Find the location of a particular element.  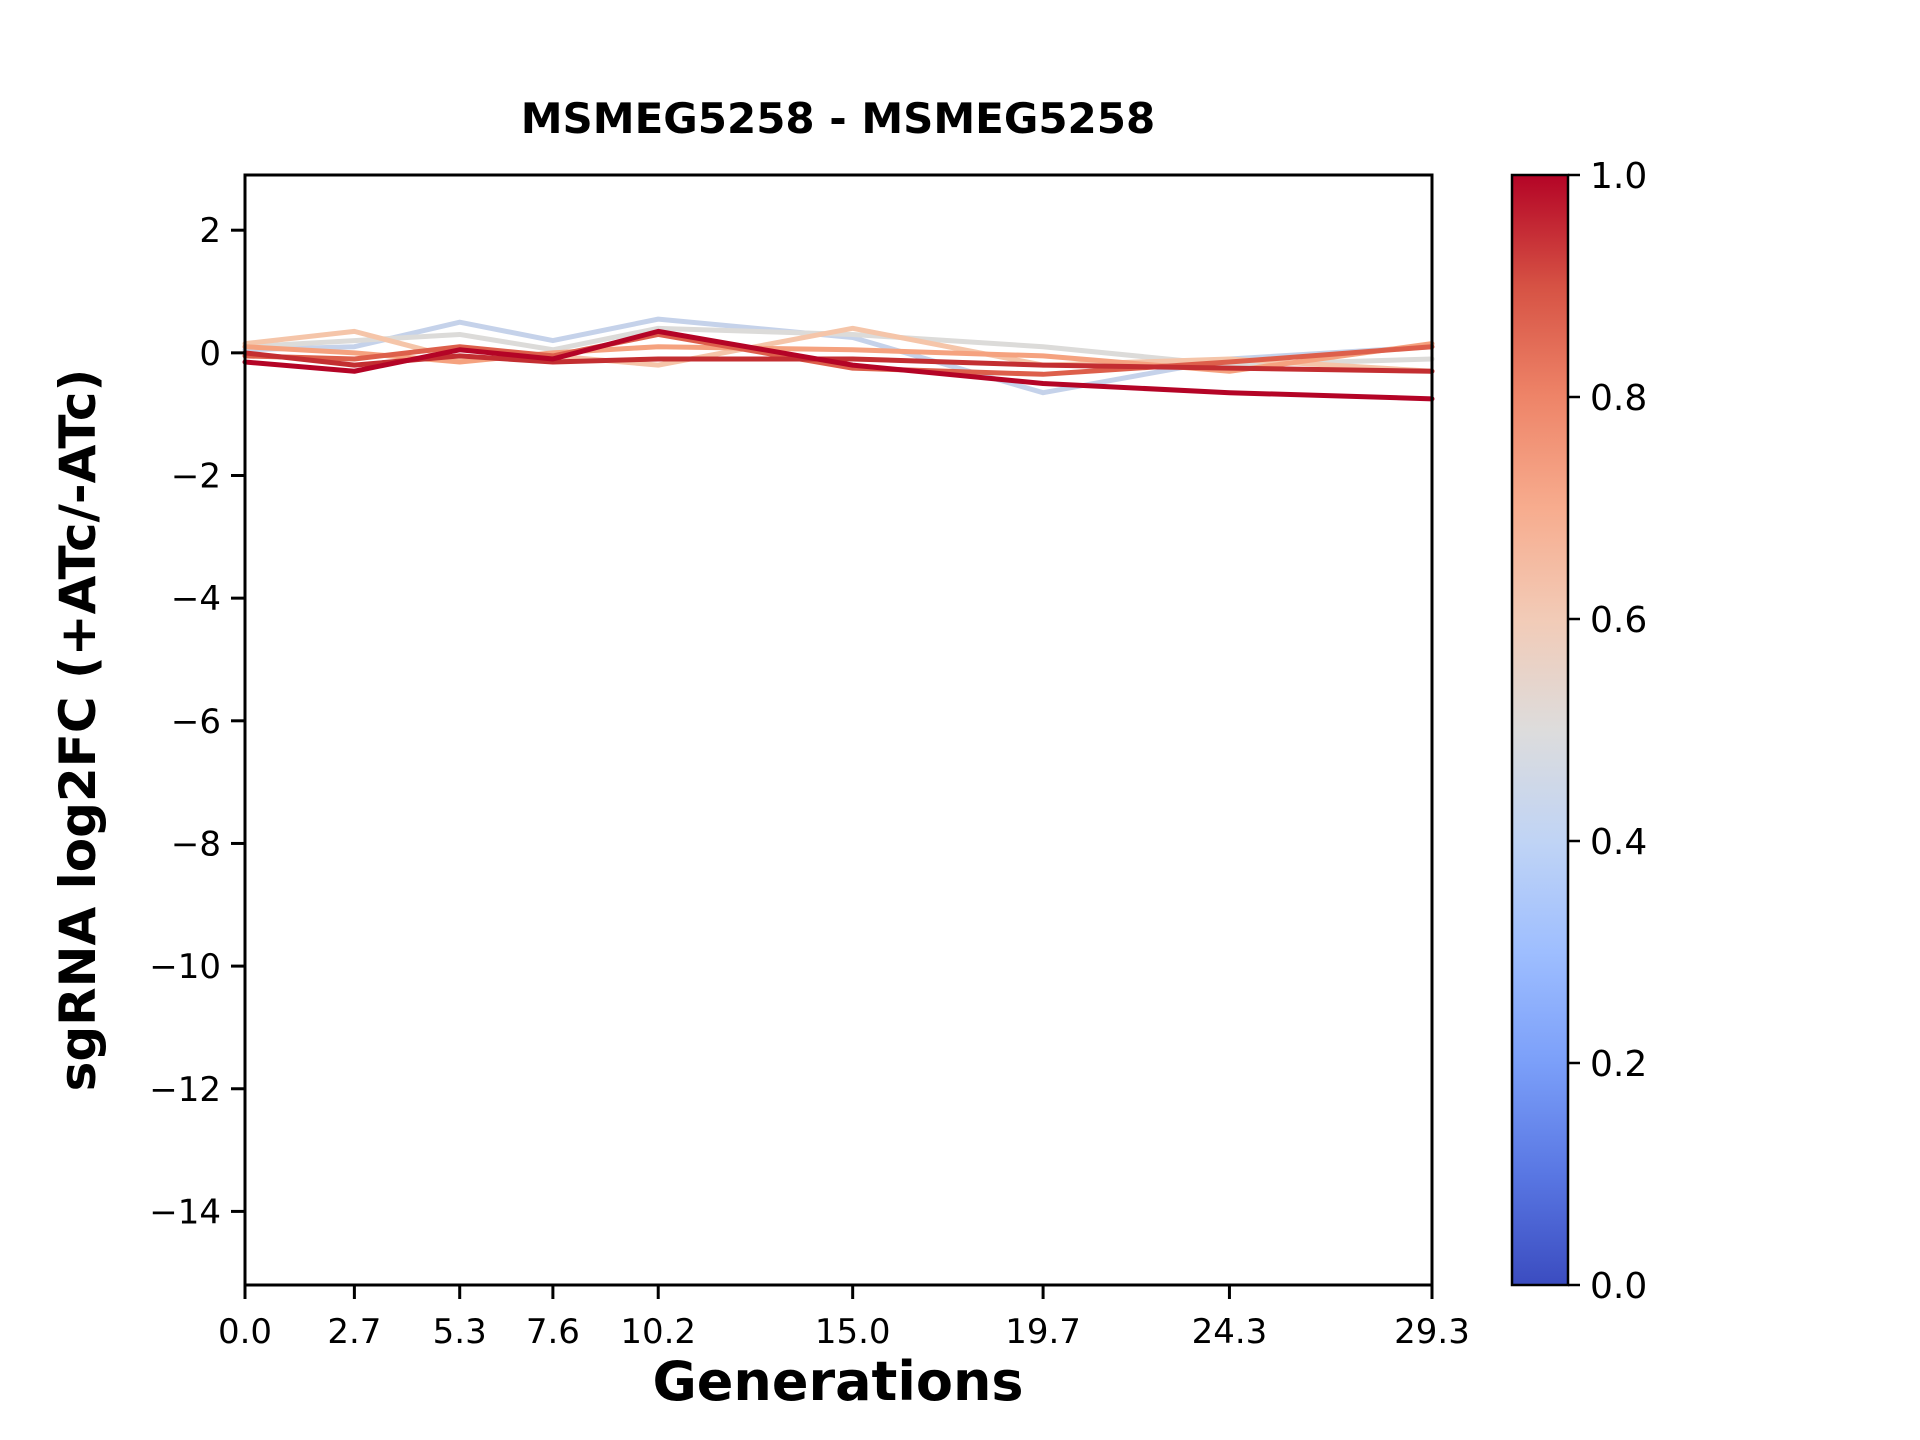

colorbar-tick-label: 0.0 is located at coordinates (1618, 1286).